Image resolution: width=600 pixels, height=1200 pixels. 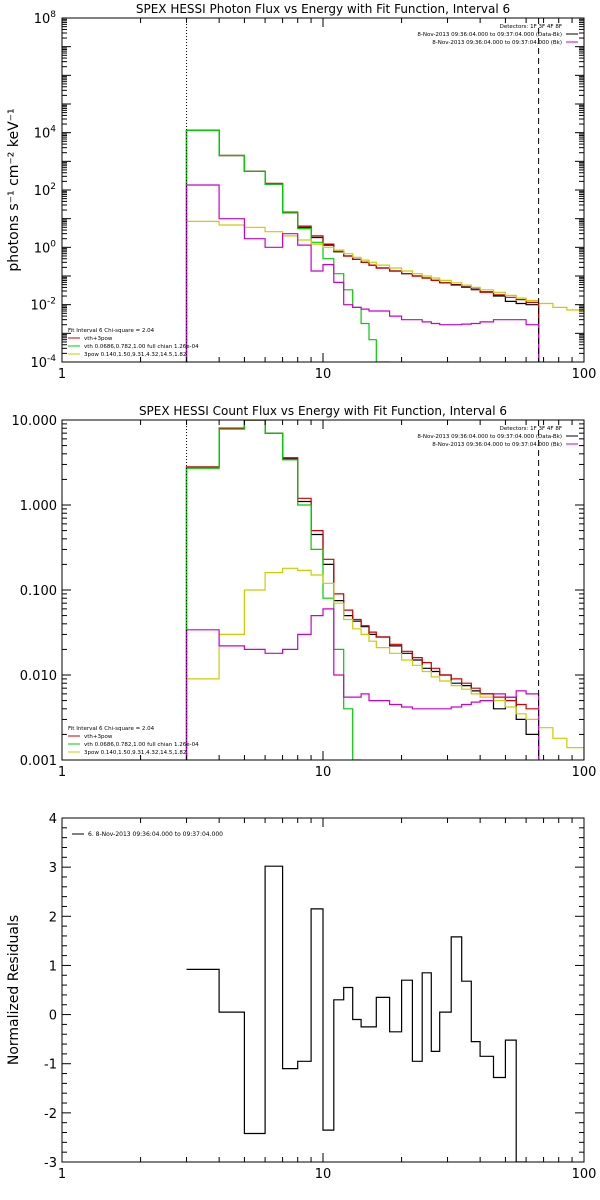 I want to click on y-tick-exponent: -2, so click(x=51, y=302).